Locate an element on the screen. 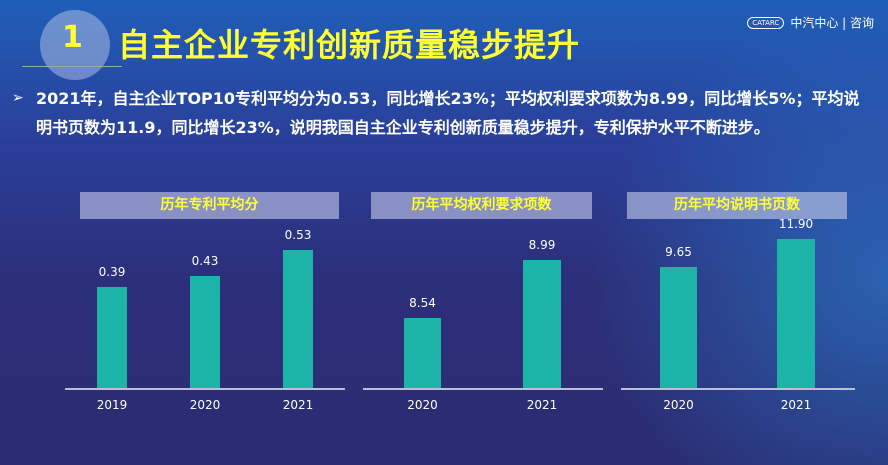 The height and width of the screenshot is (465, 888). data-label: 9.65 is located at coordinates (678, 252).